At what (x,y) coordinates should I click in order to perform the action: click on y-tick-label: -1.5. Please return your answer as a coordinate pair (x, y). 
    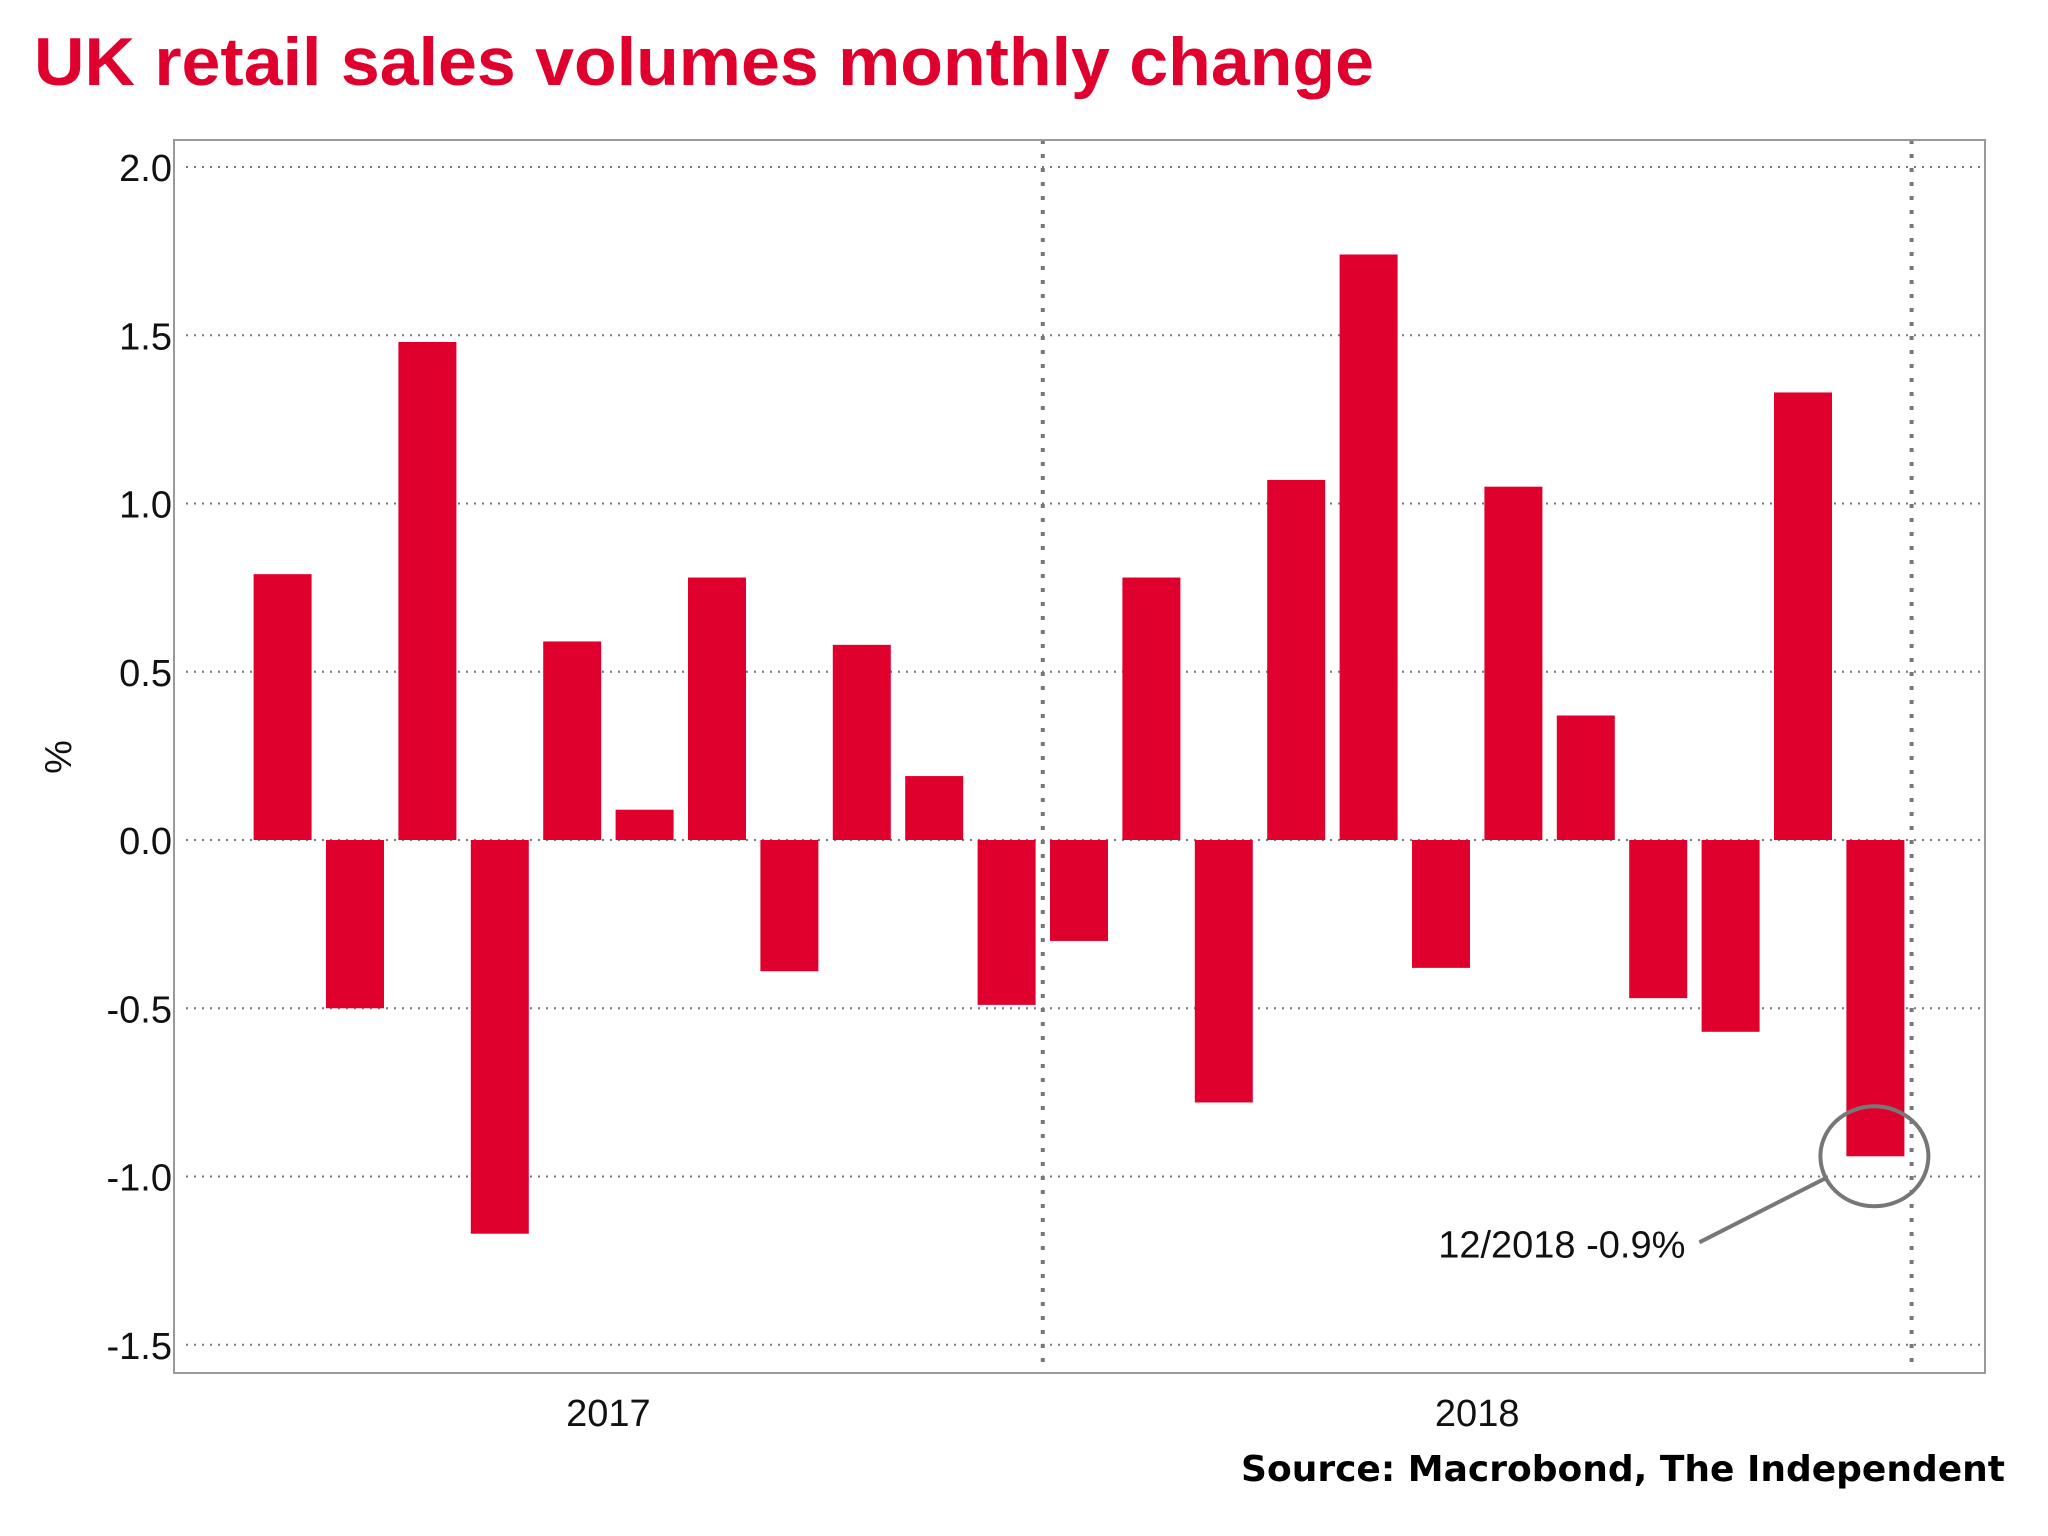
    Looking at the image, I should click on (139, 1347).